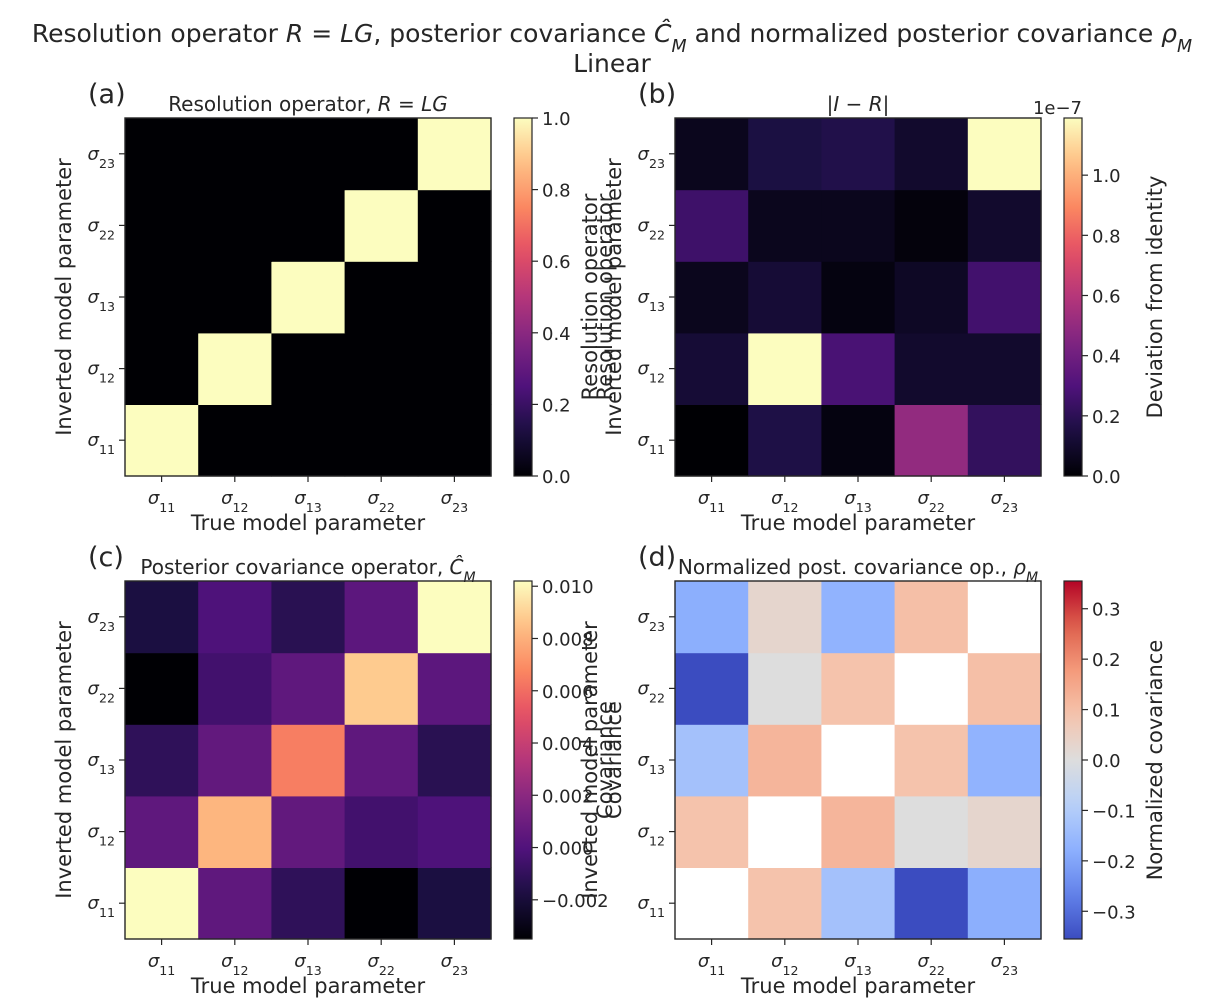  I want to click on y-axis-label: Resolution operator, so click(590, 296).